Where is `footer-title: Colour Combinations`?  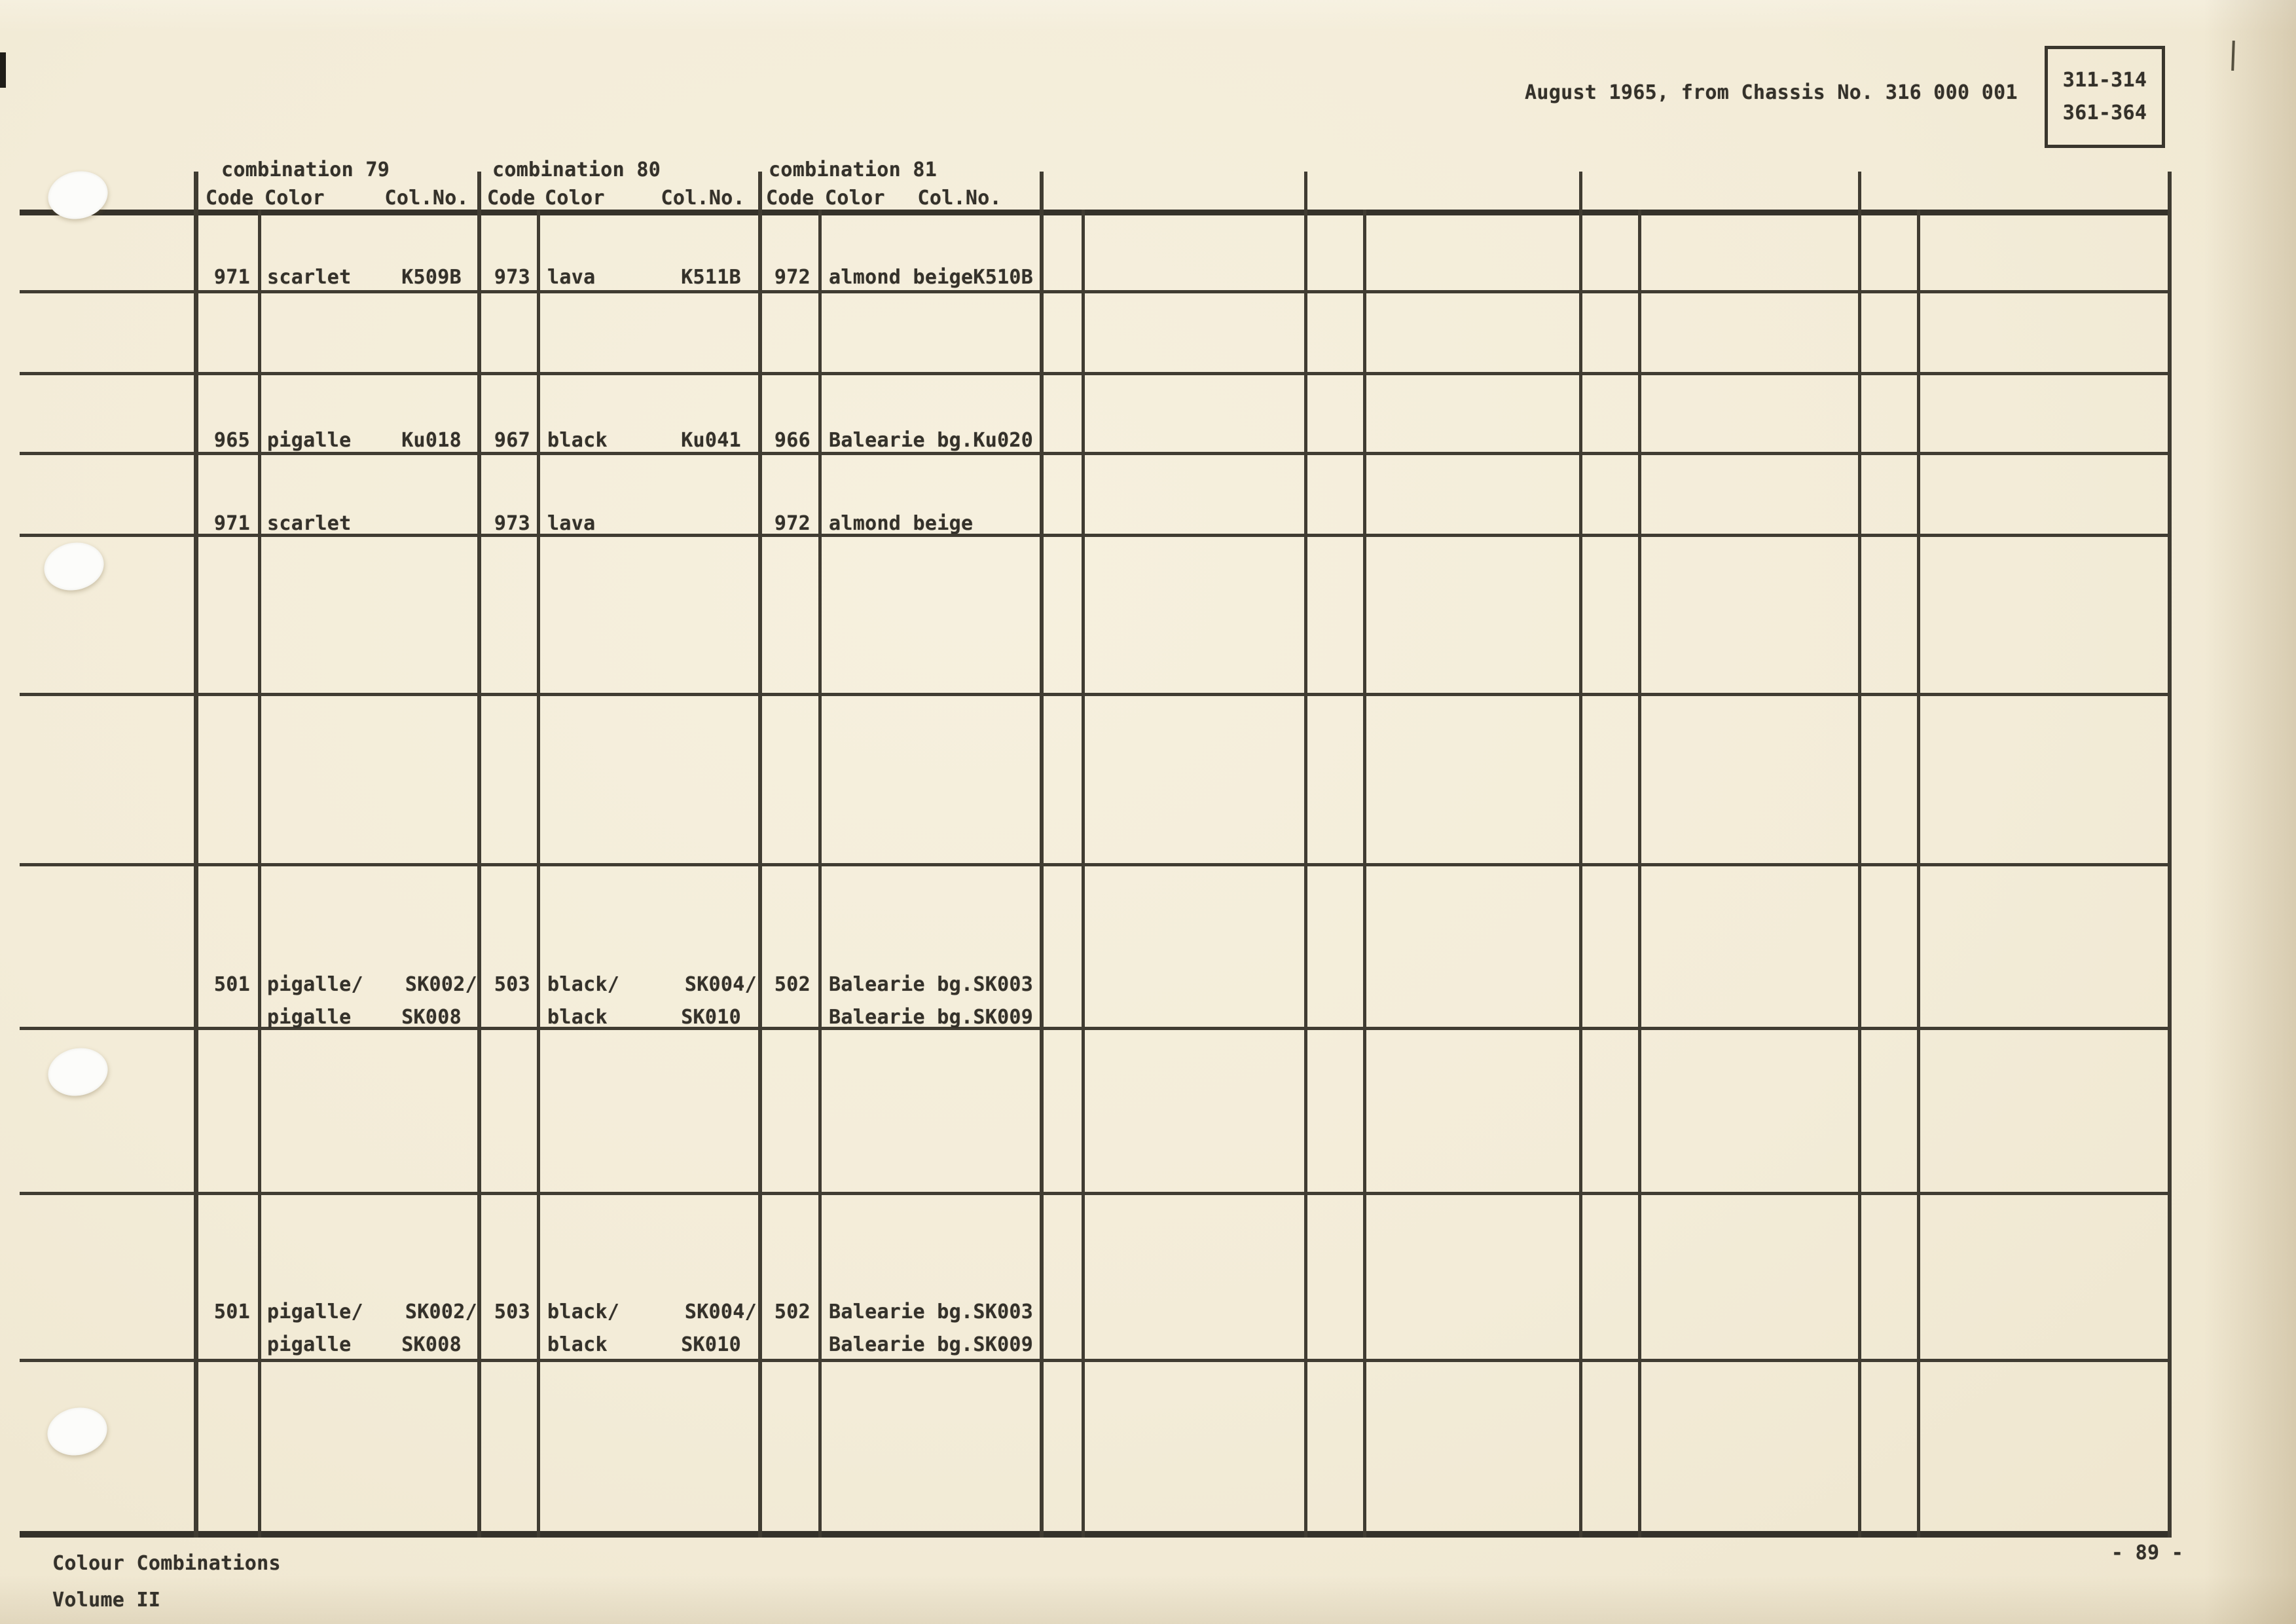
footer-title: Colour Combinations is located at coordinates (166, 1563).